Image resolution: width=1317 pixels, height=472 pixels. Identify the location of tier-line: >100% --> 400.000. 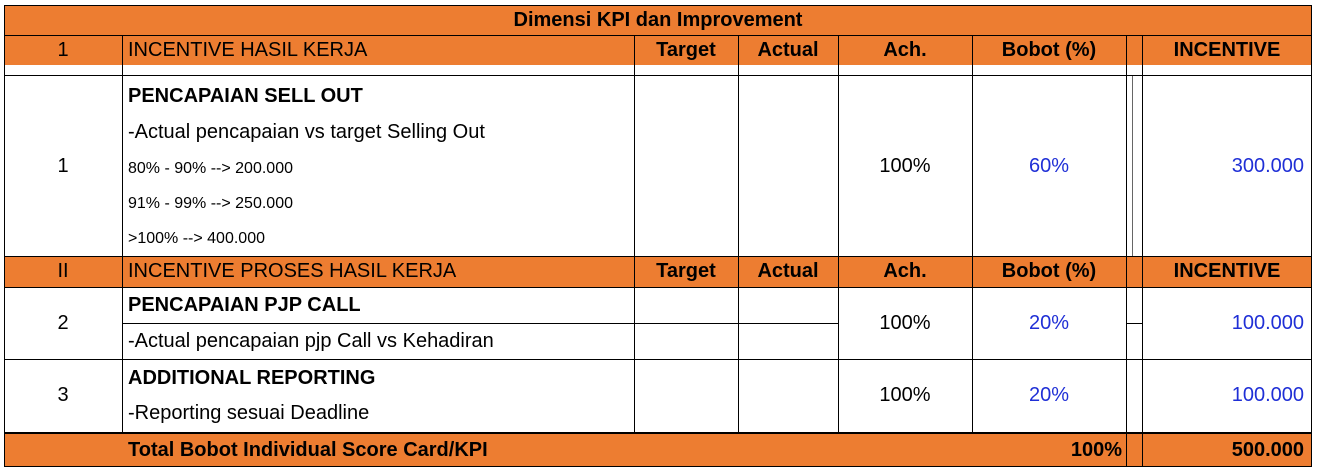
(196, 238).